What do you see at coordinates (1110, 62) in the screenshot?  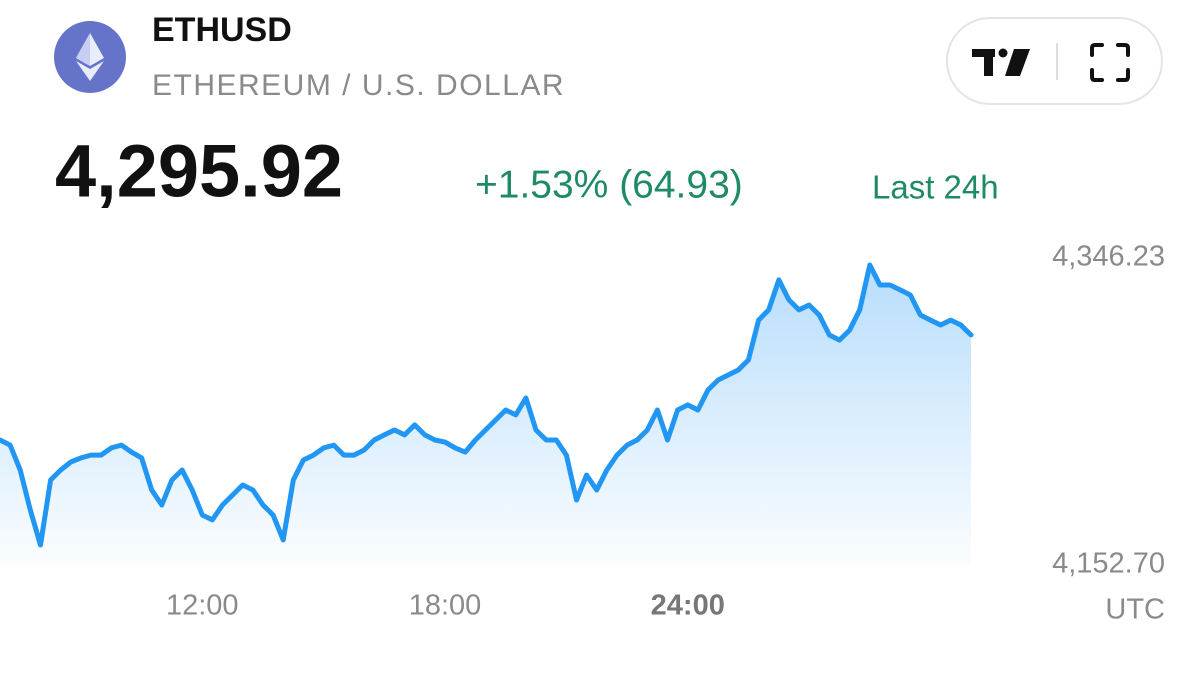 I see `fullscreen-button` at bounding box center [1110, 62].